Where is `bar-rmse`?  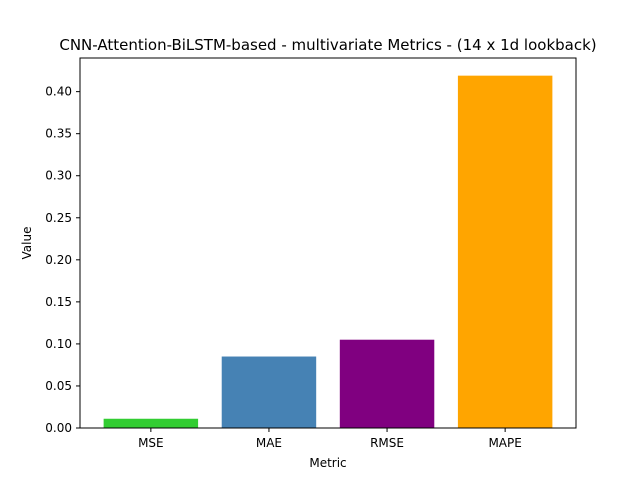 bar-rmse is located at coordinates (387, 383).